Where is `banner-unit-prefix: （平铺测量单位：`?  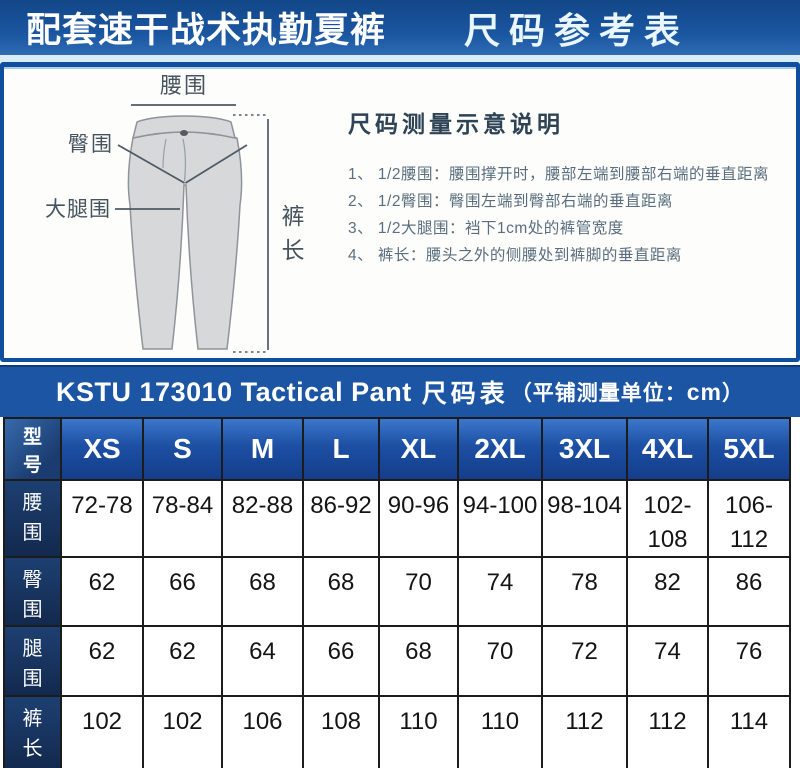 banner-unit-prefix: （平铺测量单位： is located at coordinates (598, 393).